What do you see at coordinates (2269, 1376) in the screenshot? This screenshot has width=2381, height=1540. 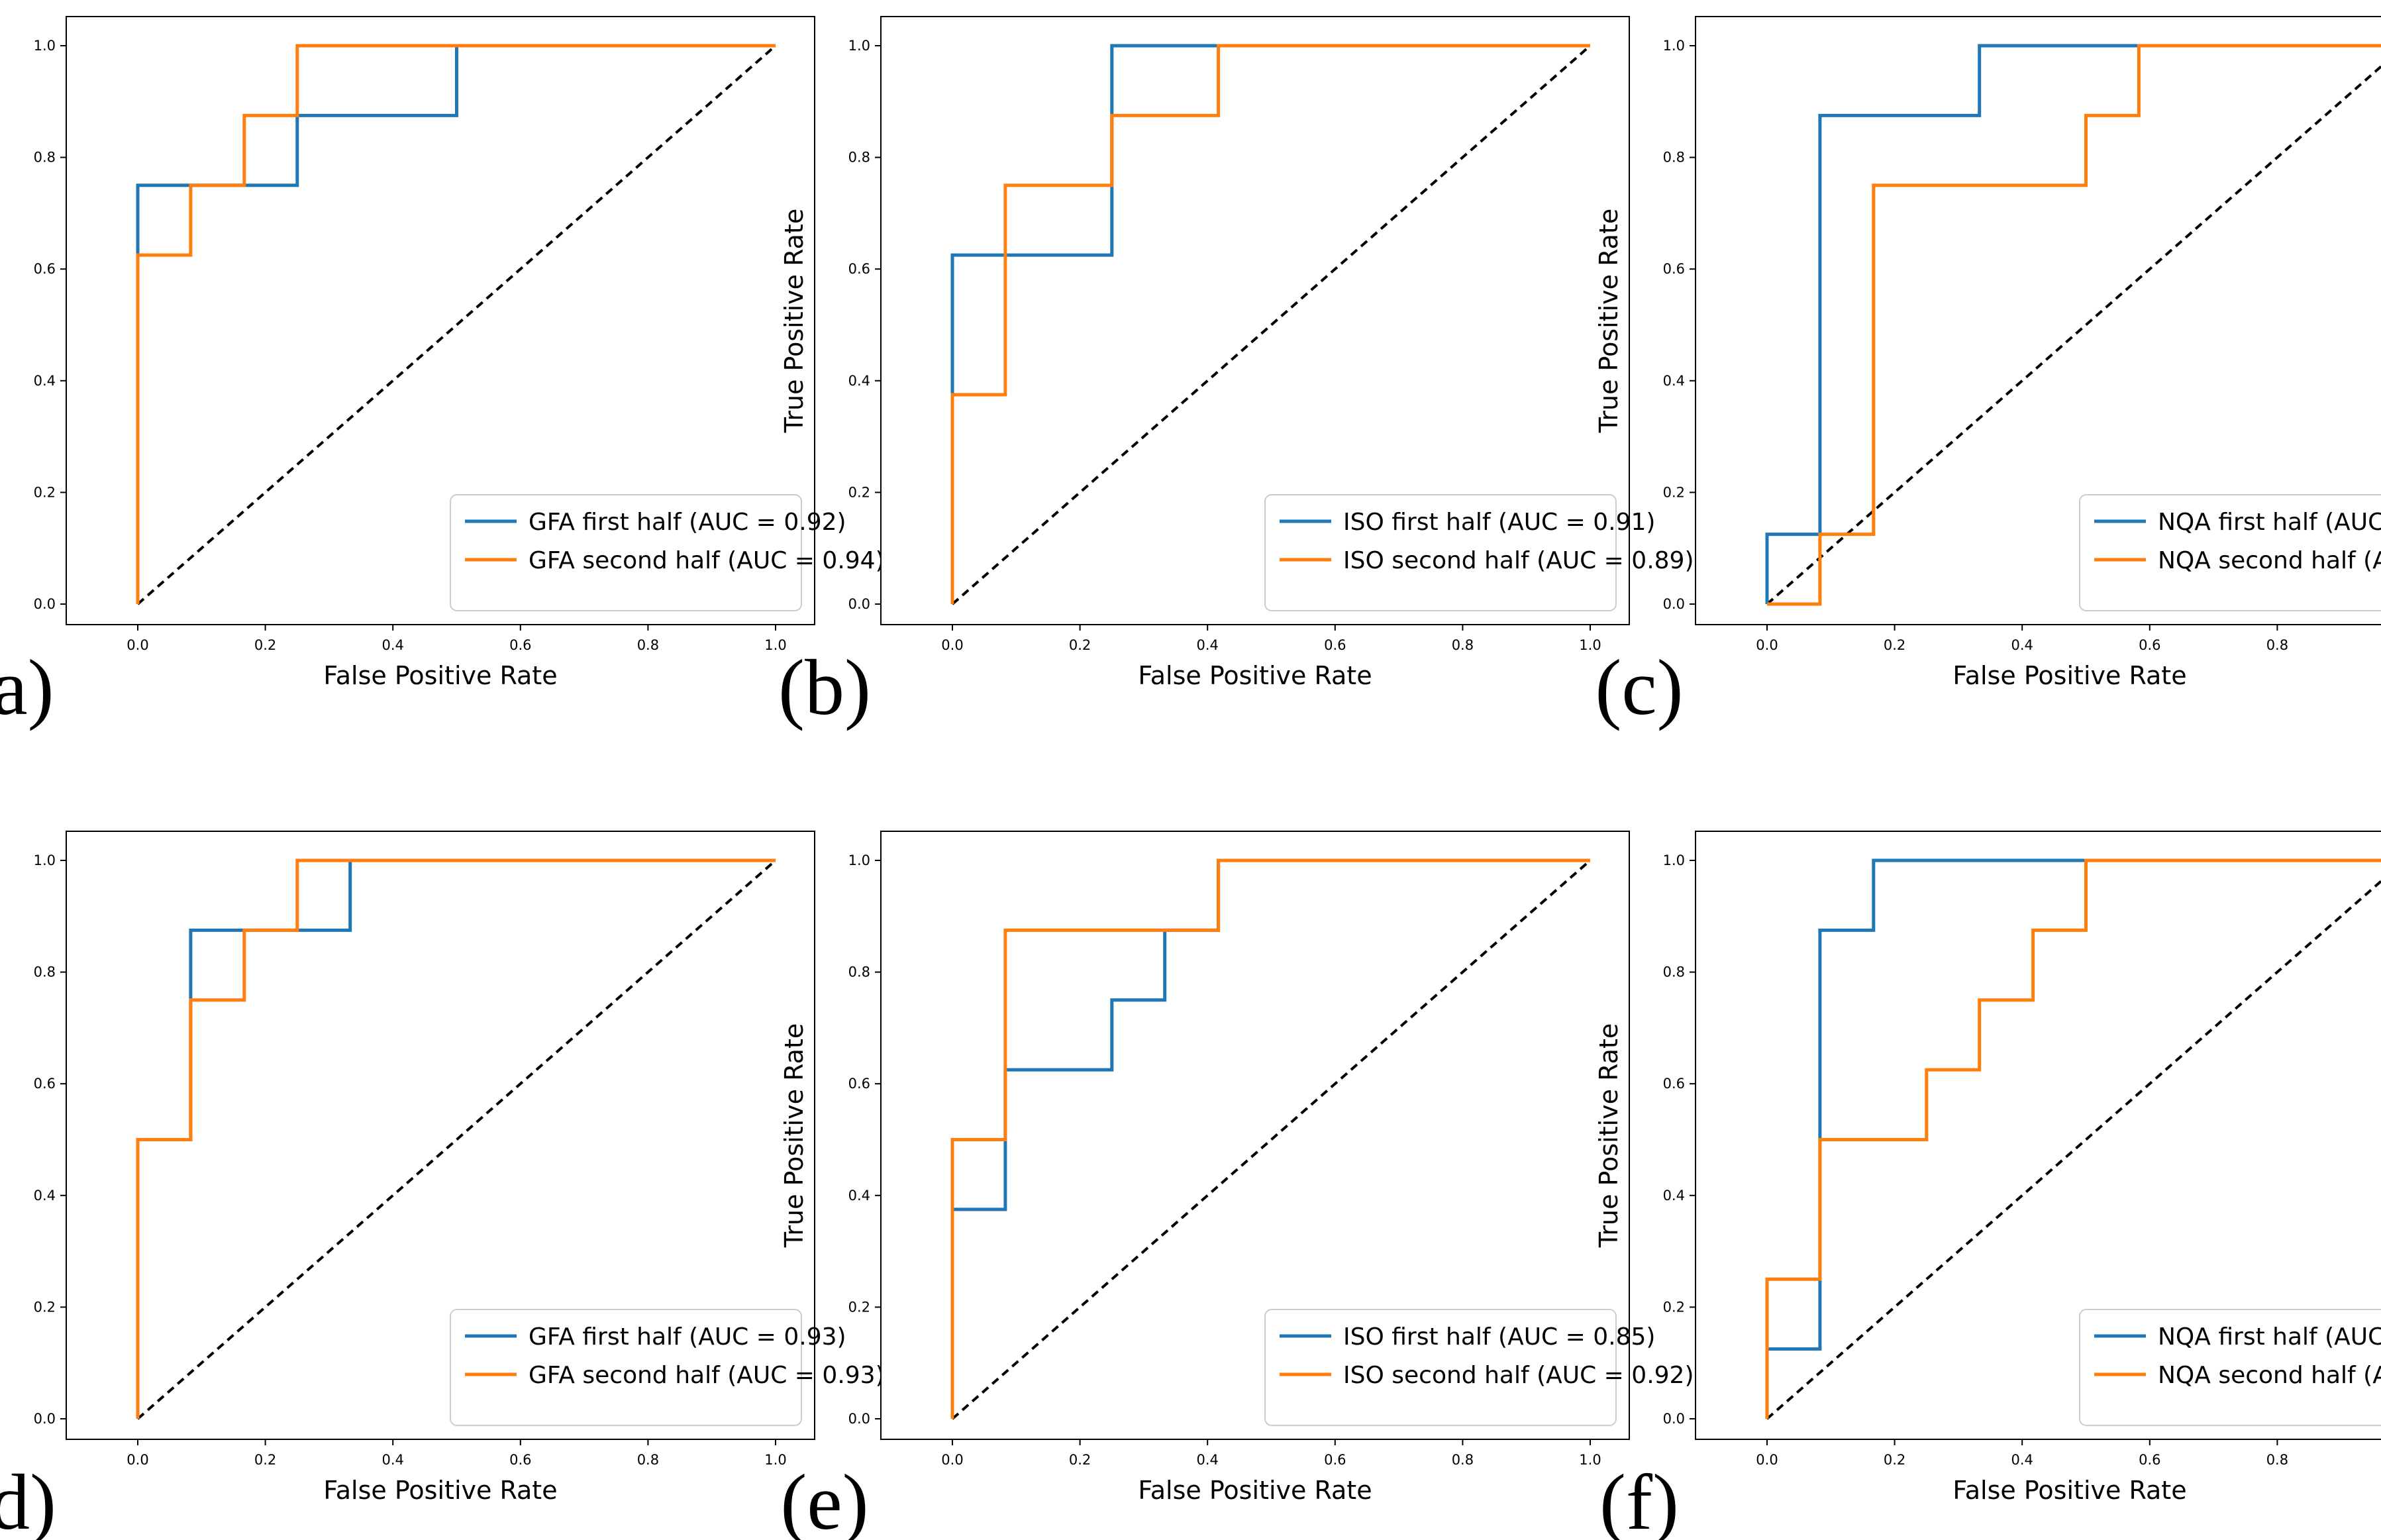 I see `legend-entry: NQA second half (AUC = 0.79)` at bounding box center [2269, 1376].